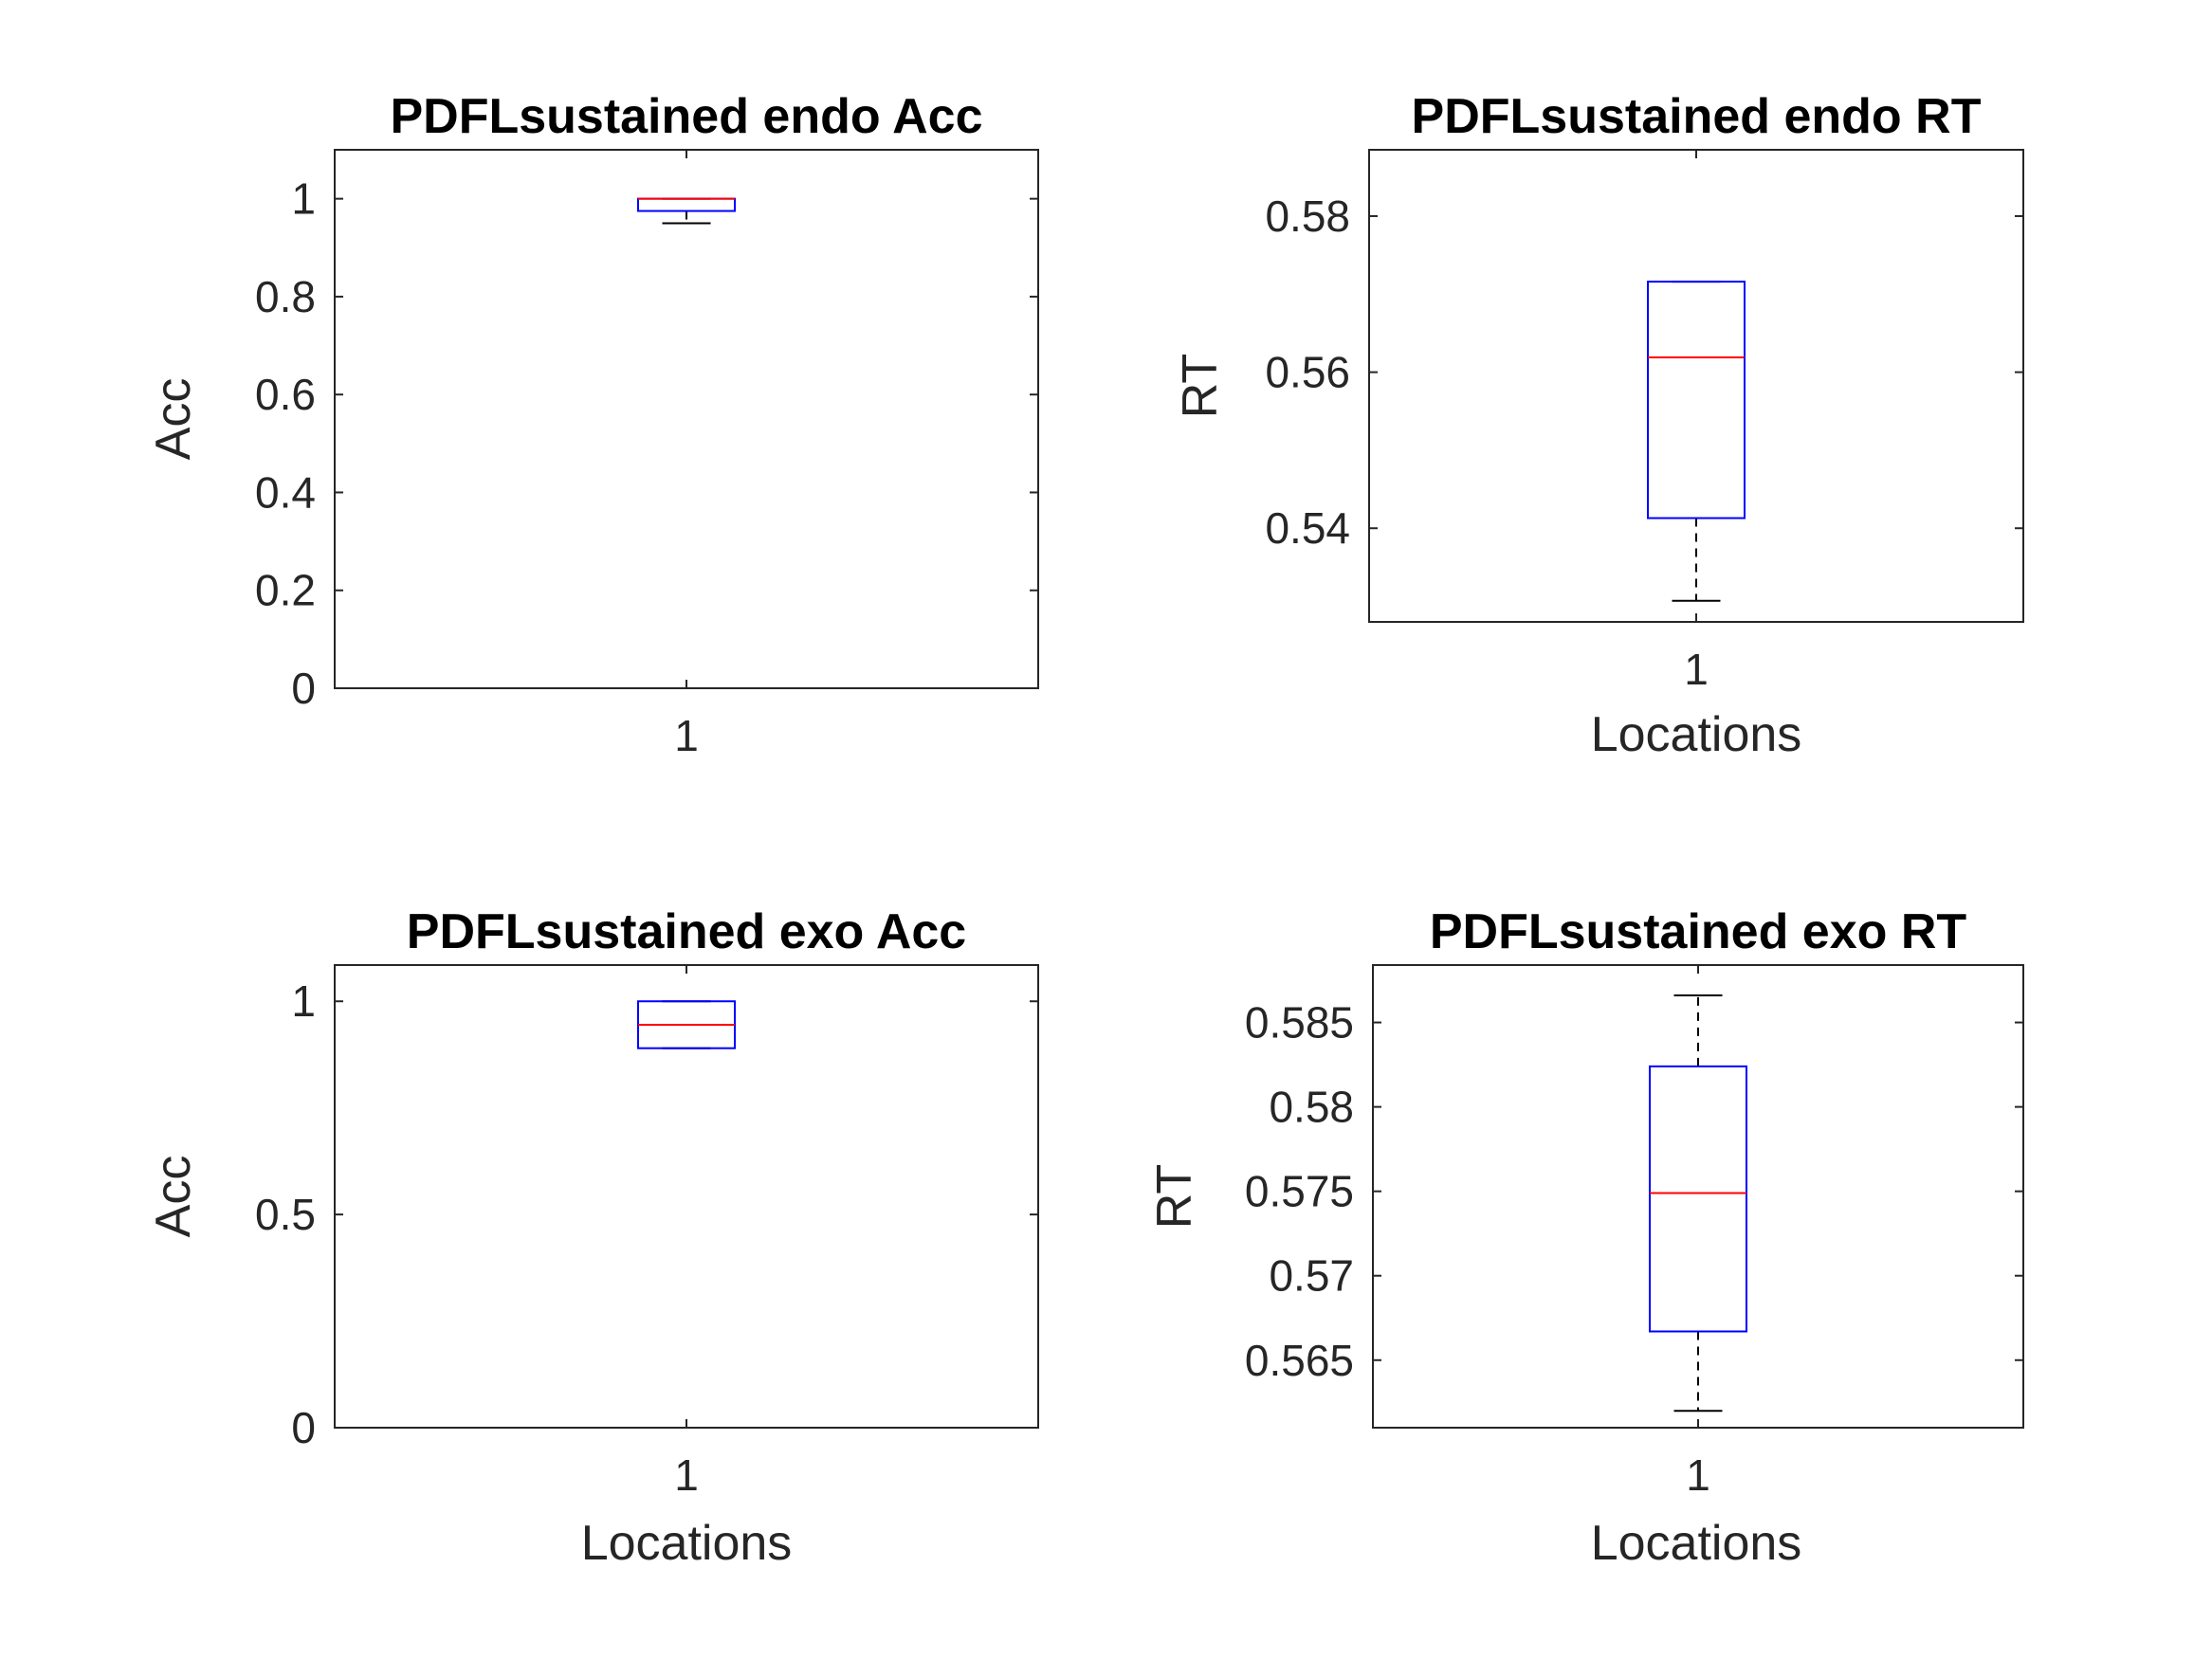  I want to click on y-tick-label: 0.57, so click(1311, 1276).